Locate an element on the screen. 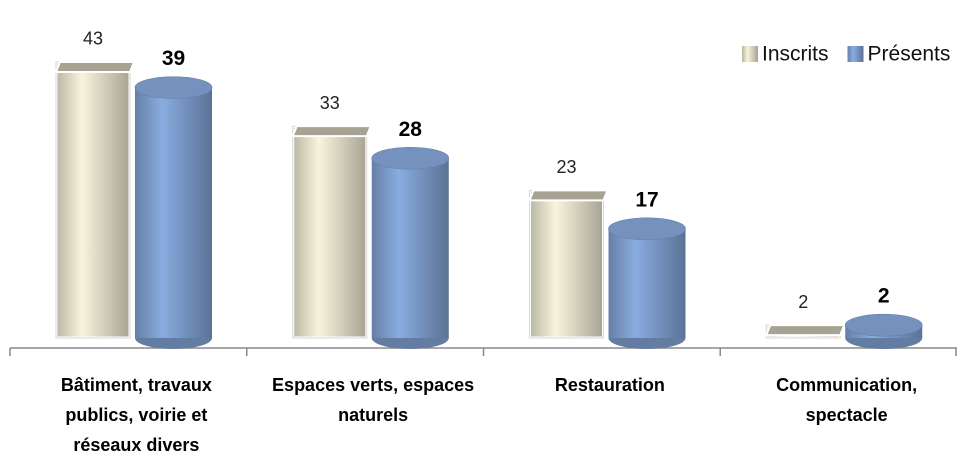 Image resolution: width=957 pixels, height=460 pixels. x-tick-label: Restauration is located at coordinates (609, 385).